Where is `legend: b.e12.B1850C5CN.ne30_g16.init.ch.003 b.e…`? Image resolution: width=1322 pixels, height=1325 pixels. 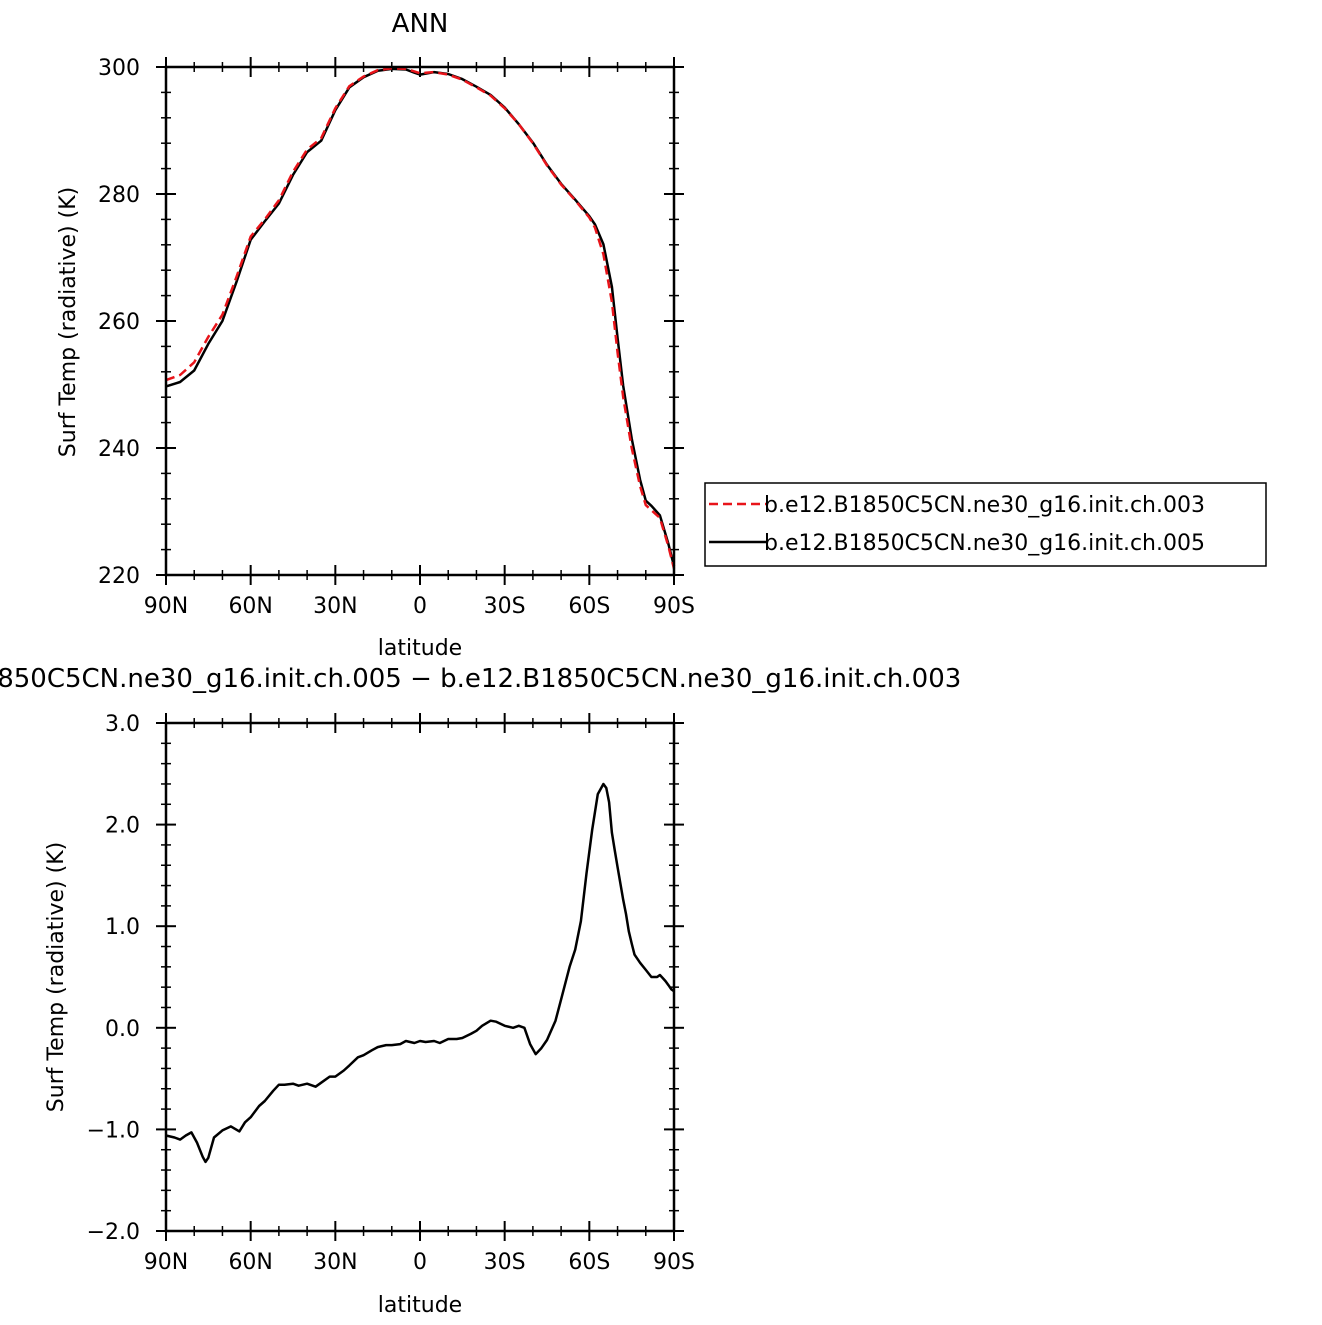
legend: b.e12.B1850C5CN.ne30_g16.init.ch.003 b.e… is located at coordinates (985, 524).